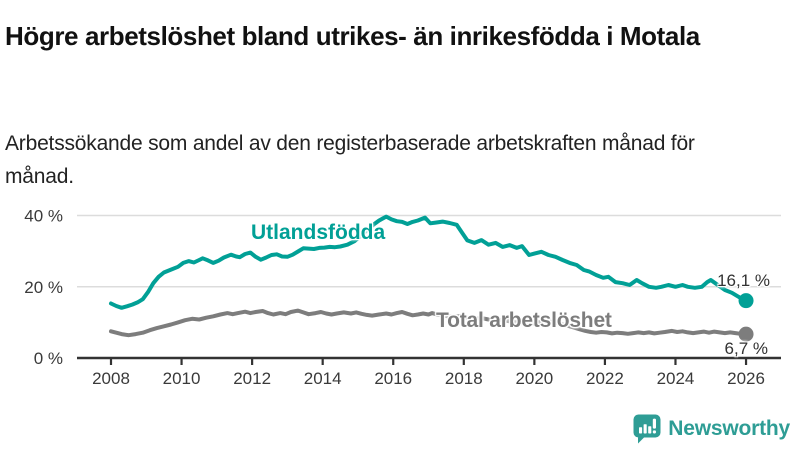 The image size is (800, 450). Describe the element at coordinates (464, 378) in the screenshot. I see `x-axis-tick-label: 2018` at that location.